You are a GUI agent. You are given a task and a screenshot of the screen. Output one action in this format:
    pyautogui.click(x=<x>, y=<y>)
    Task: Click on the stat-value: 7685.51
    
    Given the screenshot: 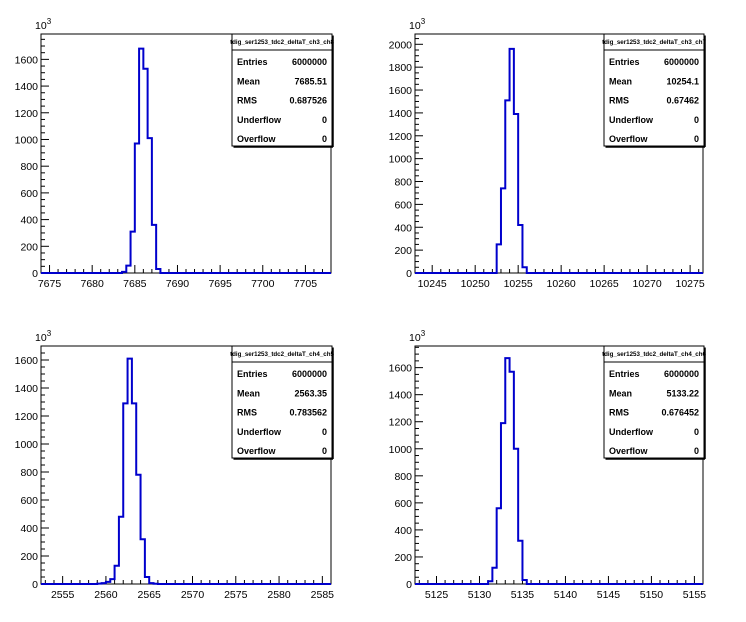 What is the action you would take?
    pyautogui.click(x=310, y=81)
    